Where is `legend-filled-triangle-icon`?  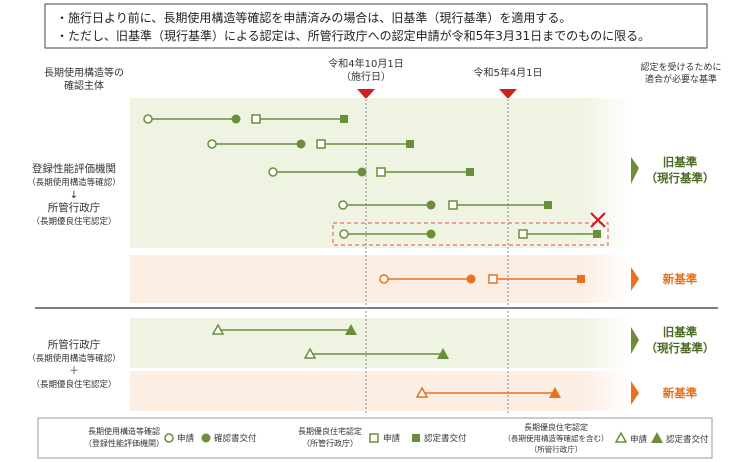
legend-filled-triangle-icon is located at coordinates (657, 437).